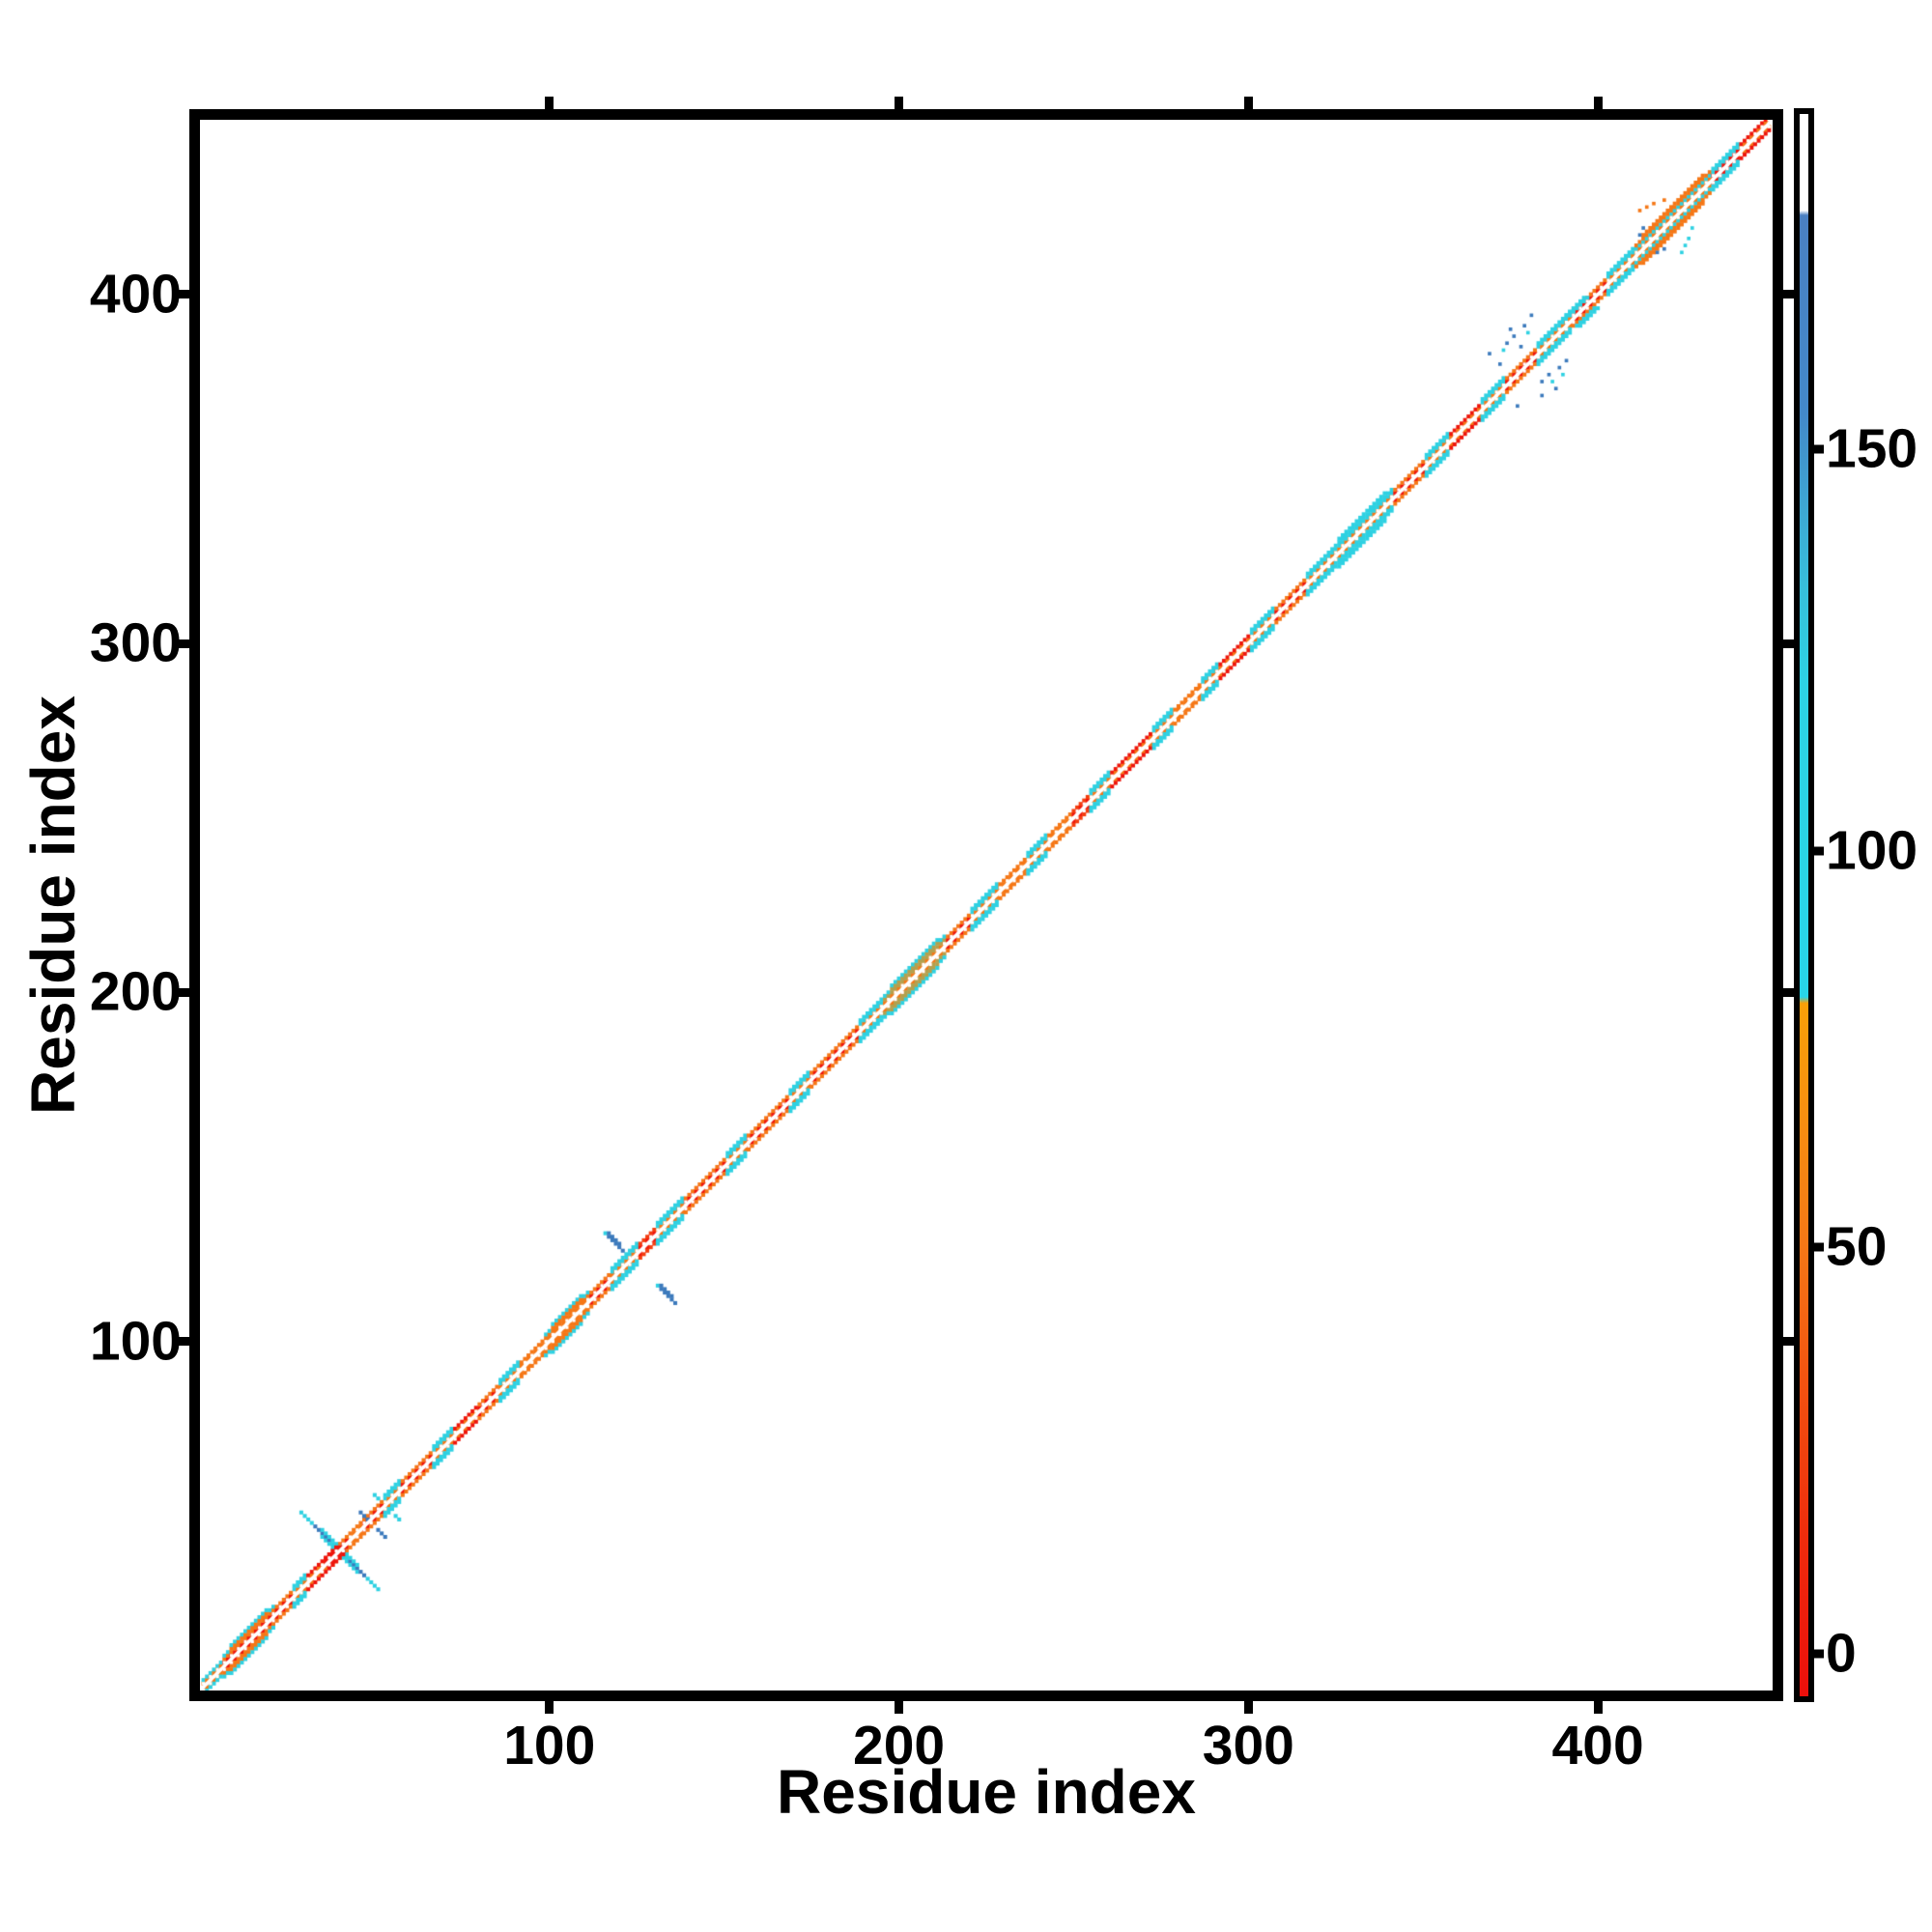 The height and width of the screenshot is (1932, 1932). Describe the element at coordinates (53, 905) in the screenshot. I see `y-axis-label: Residue index` at that location.